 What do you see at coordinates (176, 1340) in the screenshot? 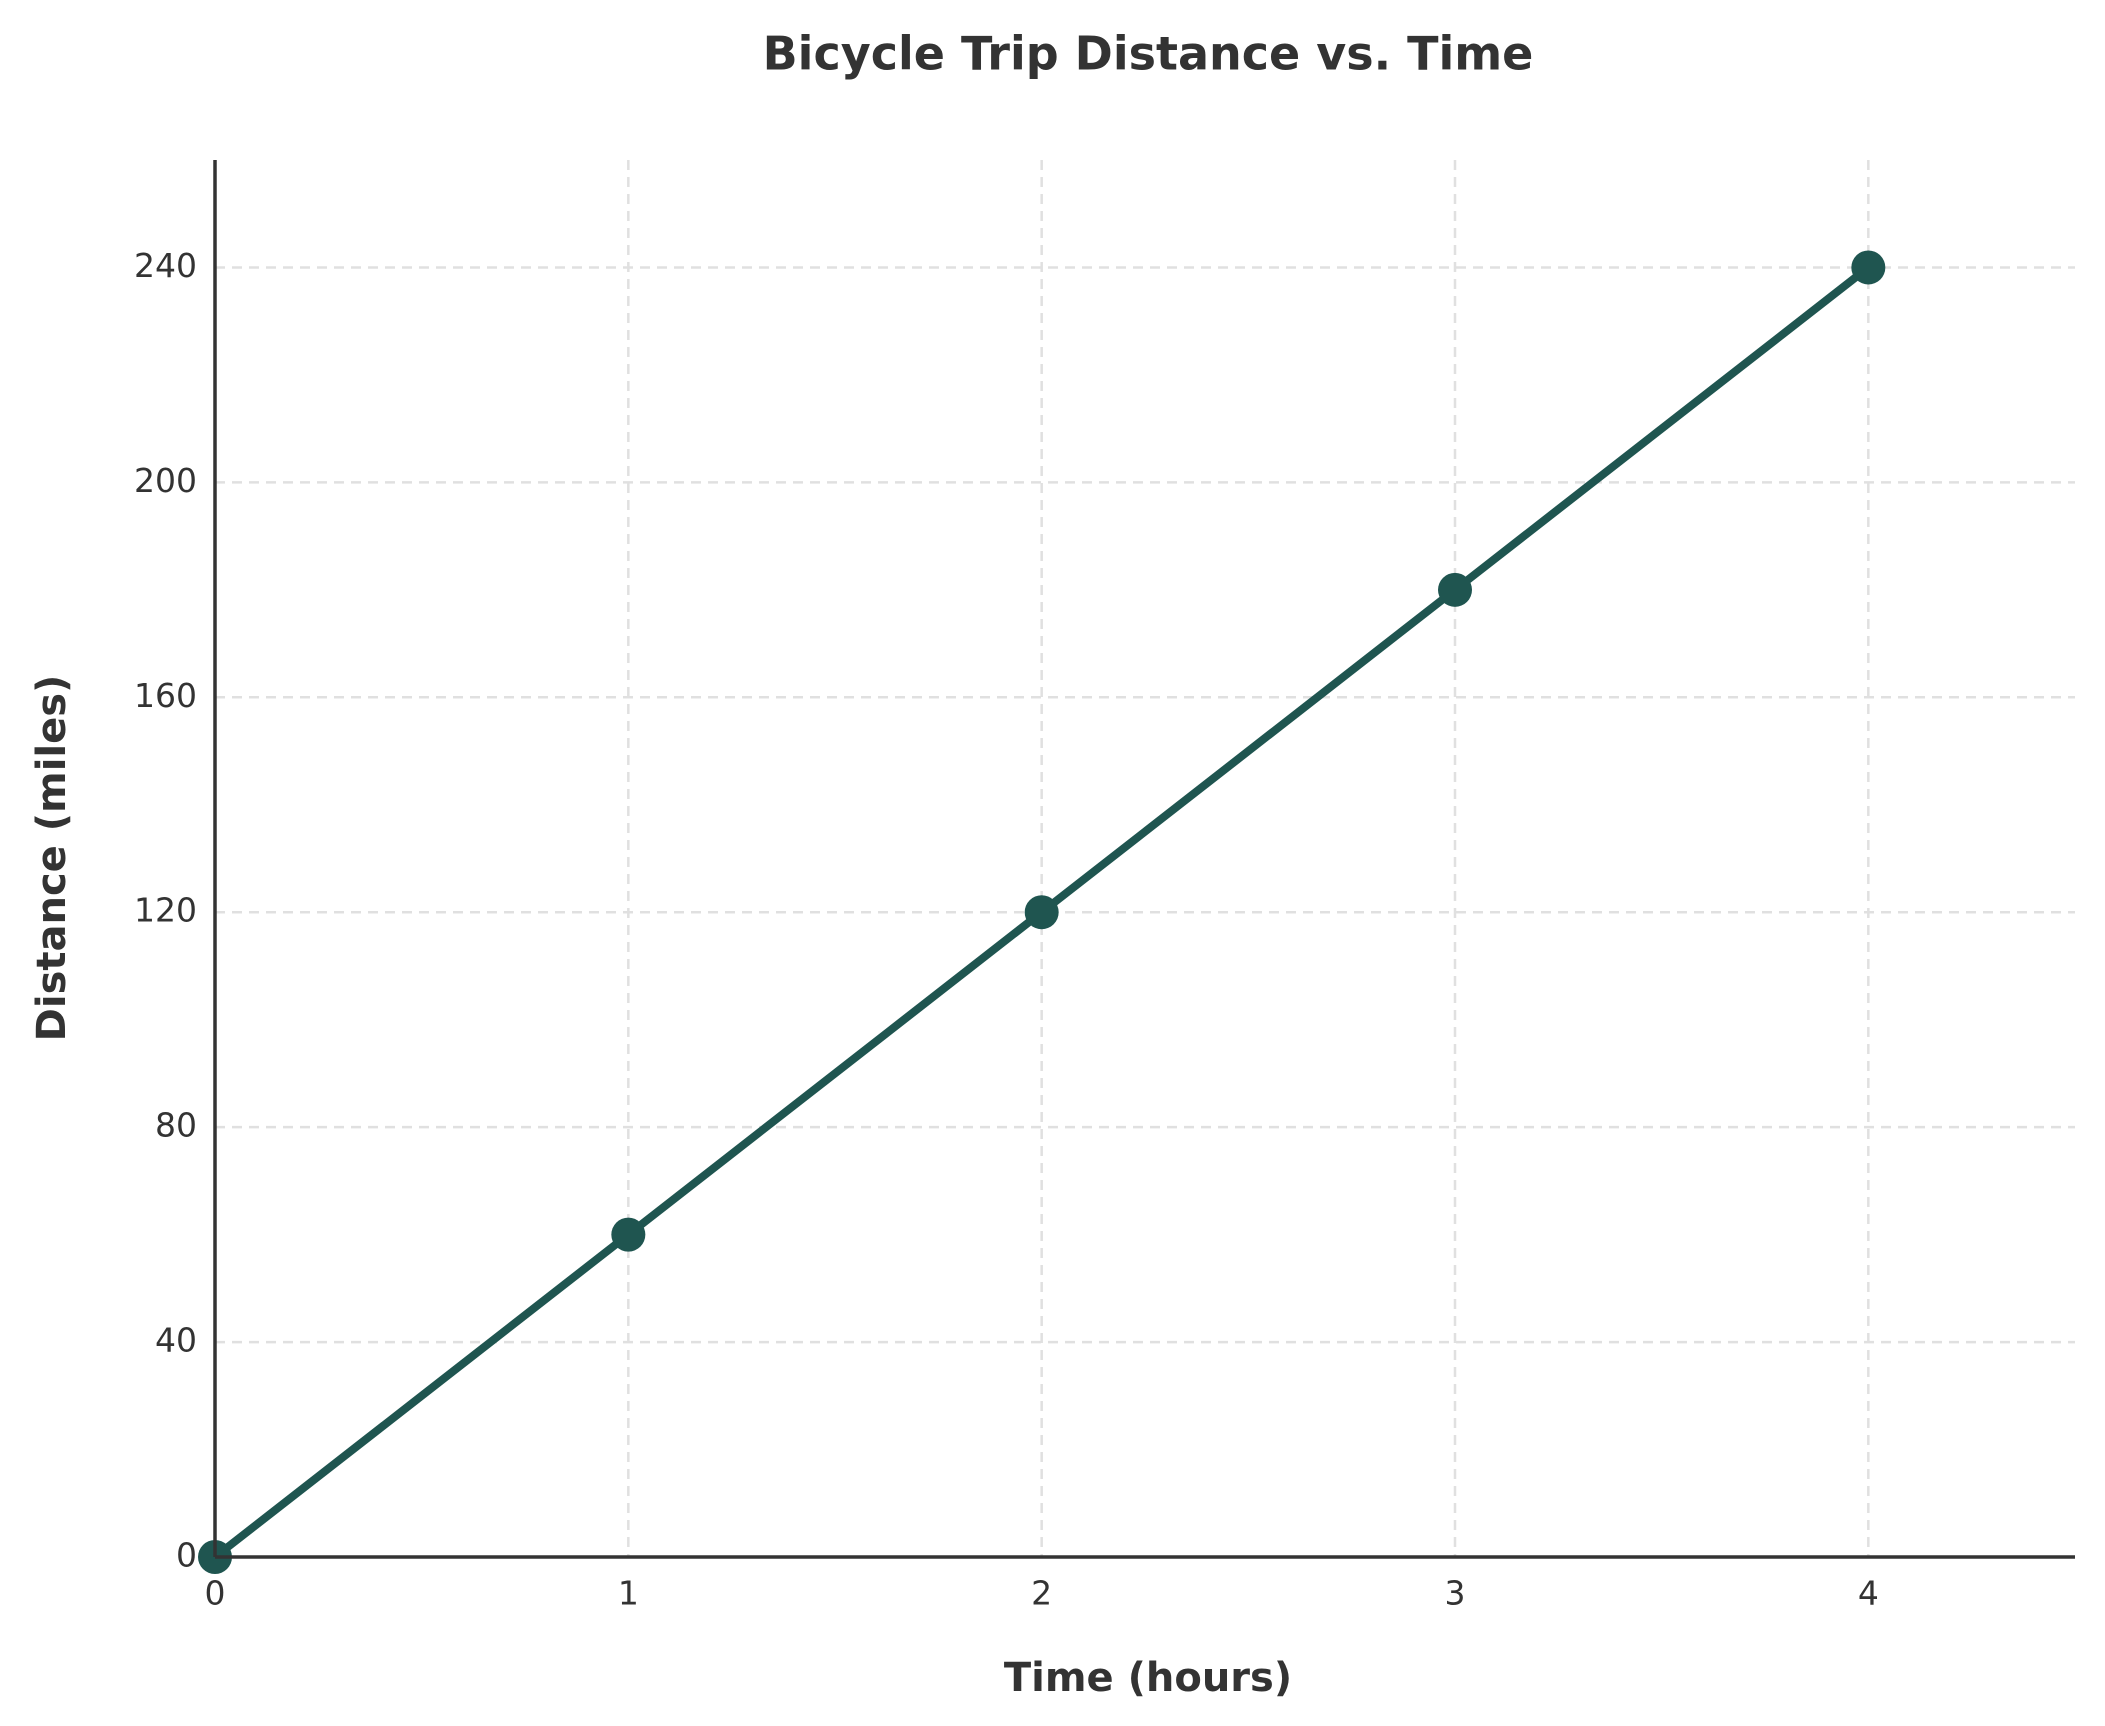
I see `y-tick-label: 40` at bounding box center [176, 1340].